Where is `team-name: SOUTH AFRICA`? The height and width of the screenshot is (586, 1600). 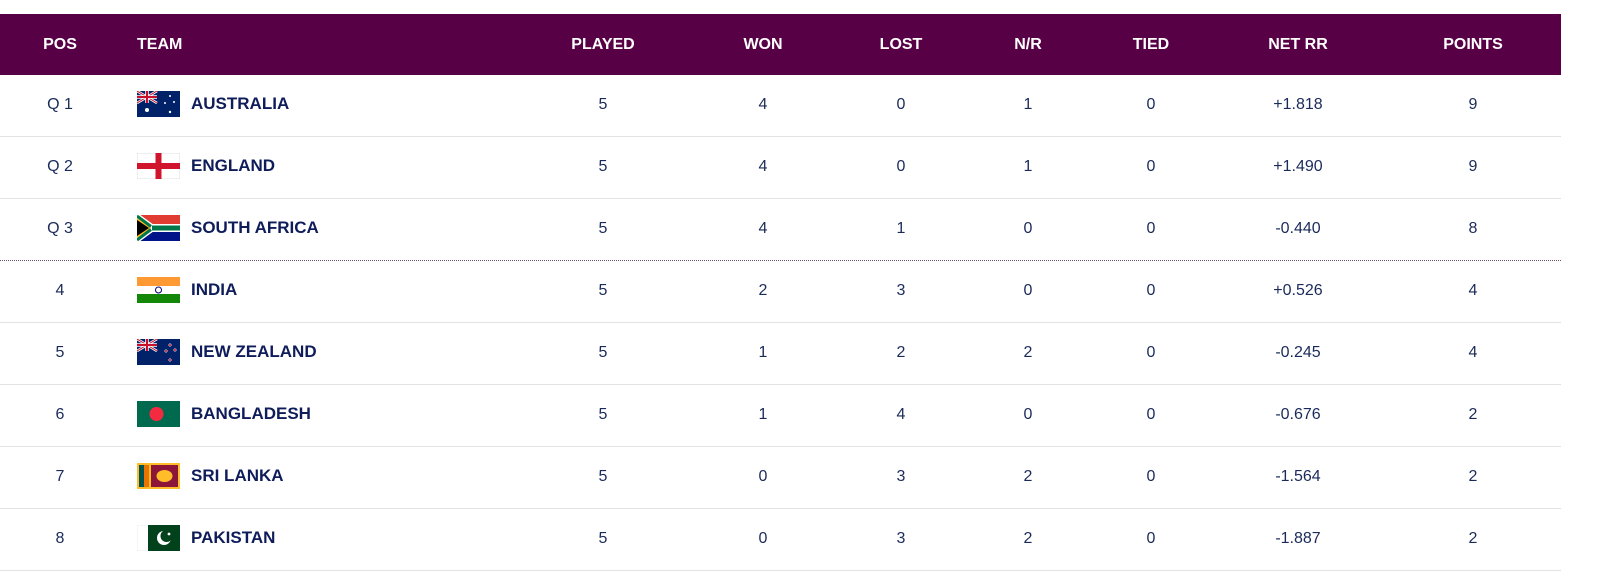 team-name: SOUTH AFRICA is located at coordinates (255, 227).